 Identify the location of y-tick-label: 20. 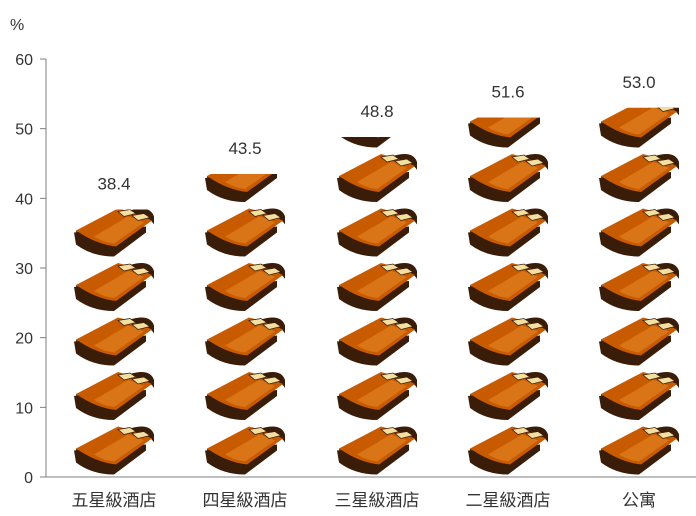
(24, 339).